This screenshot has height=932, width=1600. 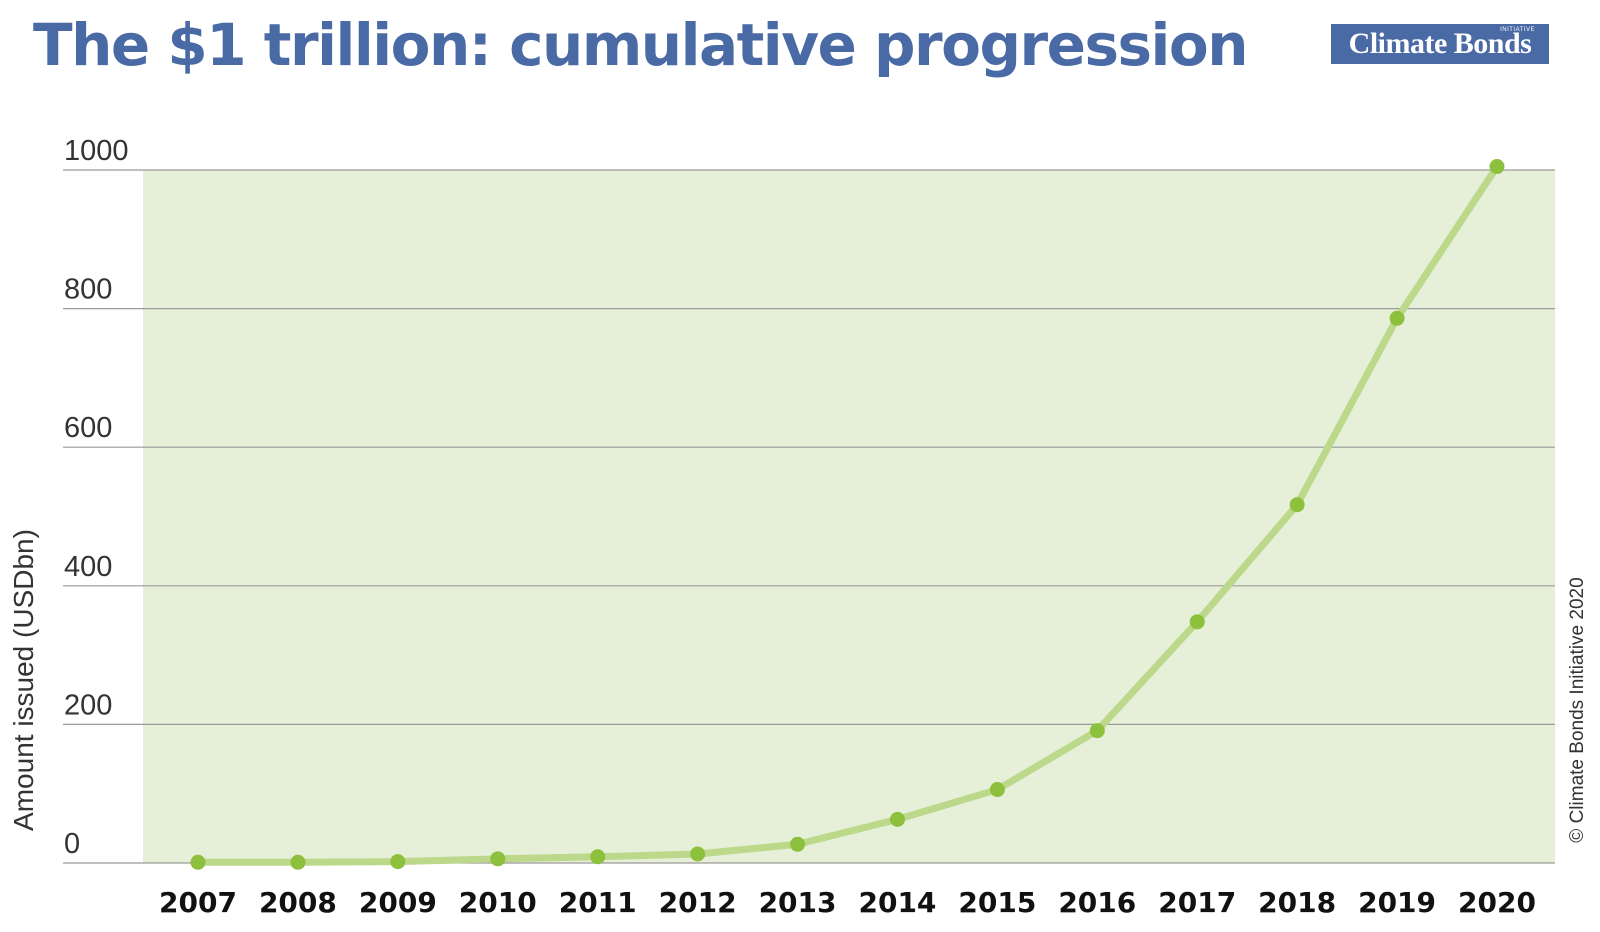 I want to click on y-tick-label-400: 400, so click(x=88, y=567).